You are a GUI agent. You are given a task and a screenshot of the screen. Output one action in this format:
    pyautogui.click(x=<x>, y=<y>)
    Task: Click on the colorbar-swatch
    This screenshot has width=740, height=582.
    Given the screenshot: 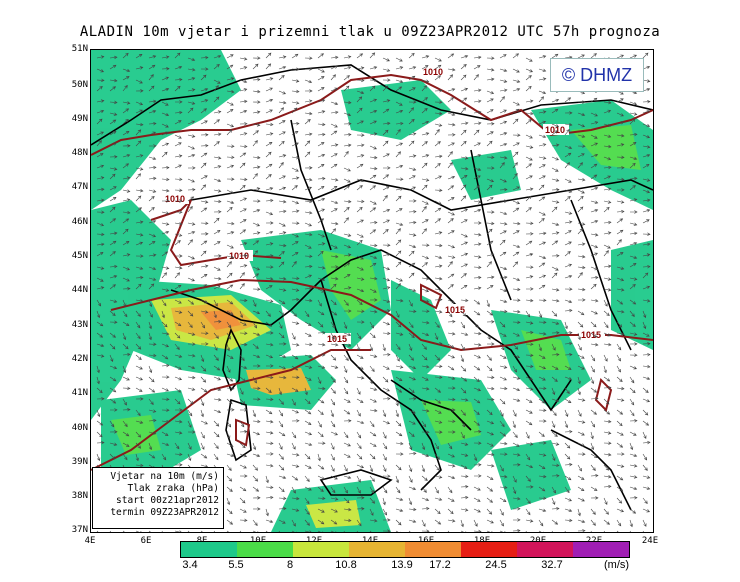 What is the action you would take?
    pyautogui.click(x=433, y=549)
    